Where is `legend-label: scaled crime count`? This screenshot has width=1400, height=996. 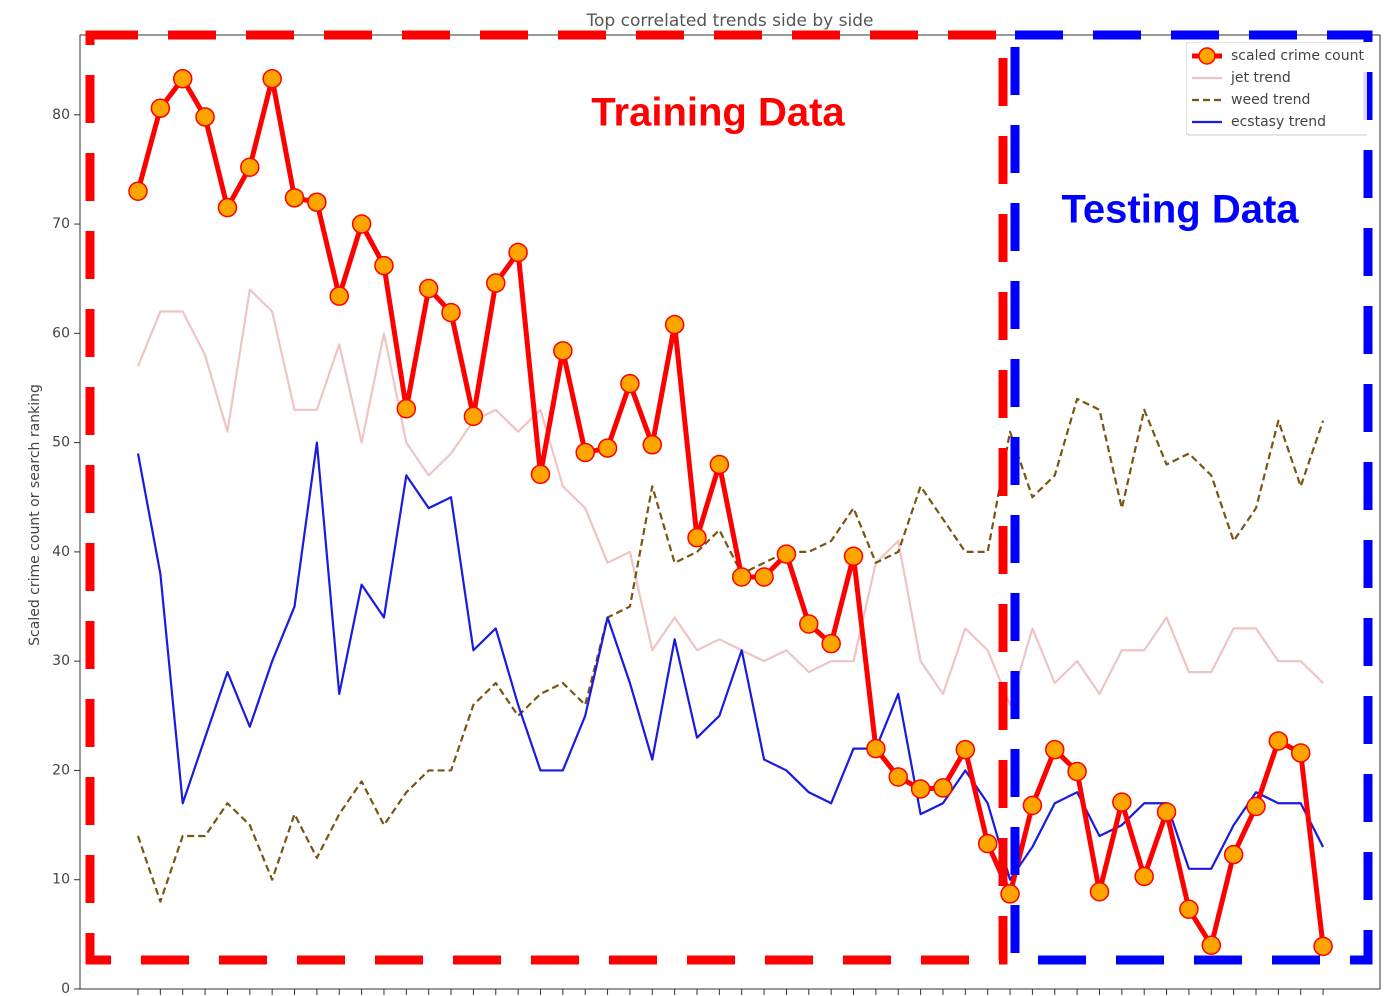
legend-label: scaled crime count is located at coordinates (1297, 56).